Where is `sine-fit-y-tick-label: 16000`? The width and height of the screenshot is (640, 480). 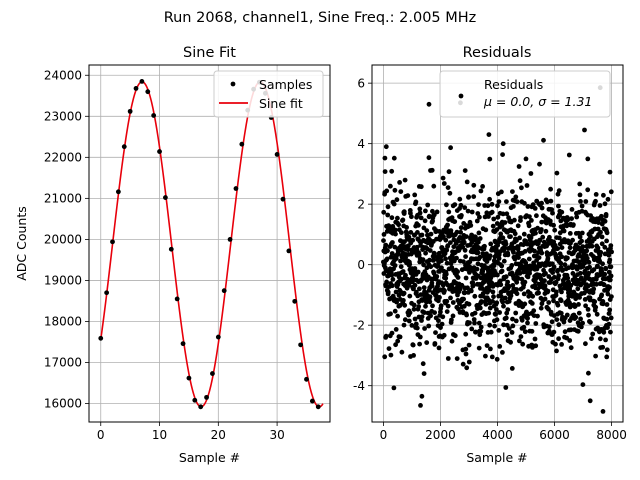 sine-fit-y-tick-label: 16000 is located at coordinates (63, 404).